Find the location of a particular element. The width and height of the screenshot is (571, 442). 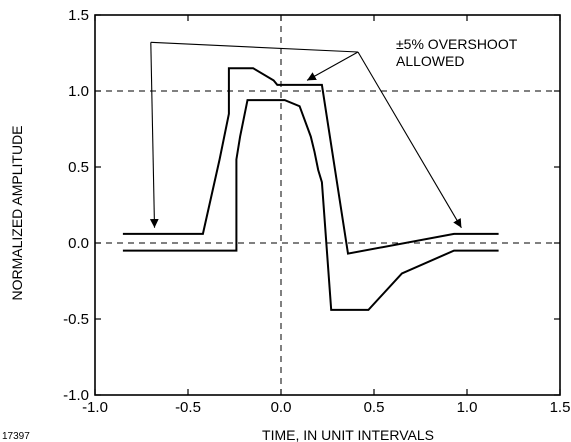

x-tick-label: 1.0 is located at coordinates (467, 407).